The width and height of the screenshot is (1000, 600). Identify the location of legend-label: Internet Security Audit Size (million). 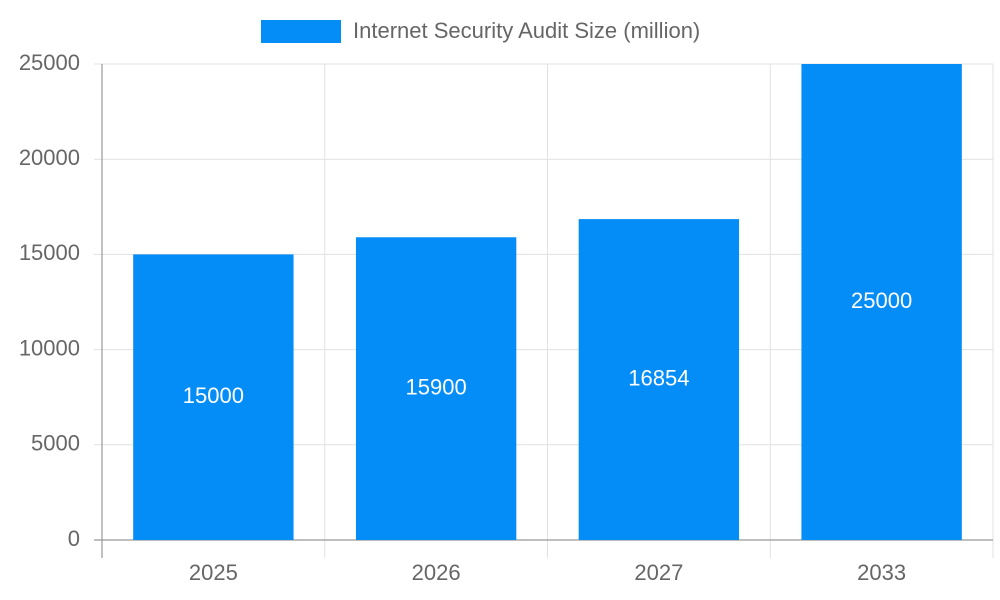
(526, 30).